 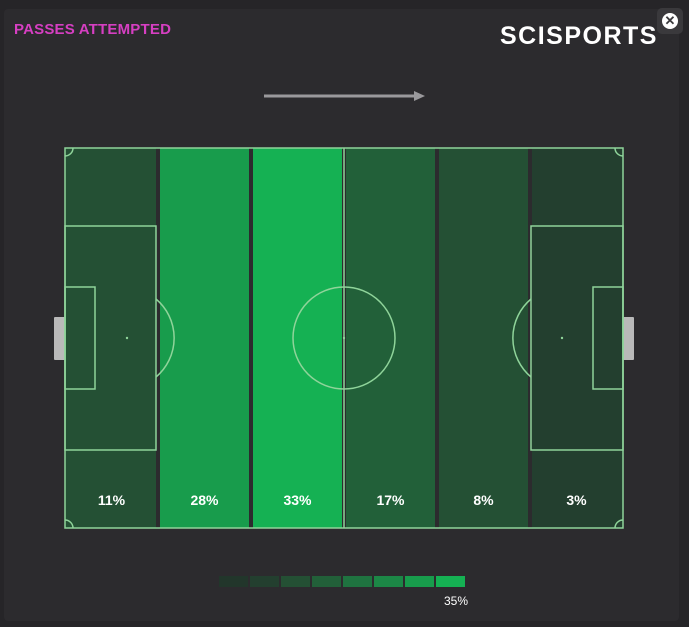 I want to click on brand-logo: SCISPORTS, so click(x=579, y=36).